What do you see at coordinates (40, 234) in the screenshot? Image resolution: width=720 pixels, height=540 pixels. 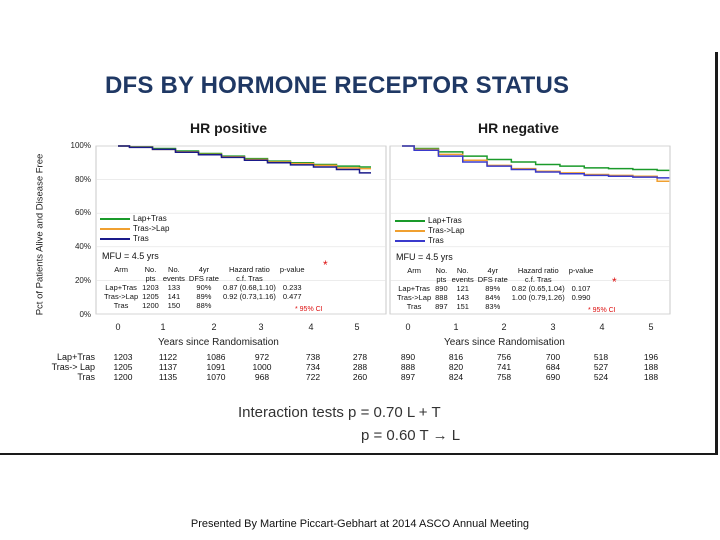 I see `y-axis-label: Pct of Patients Alive and Disease Free` at bounding box center [40, 234].